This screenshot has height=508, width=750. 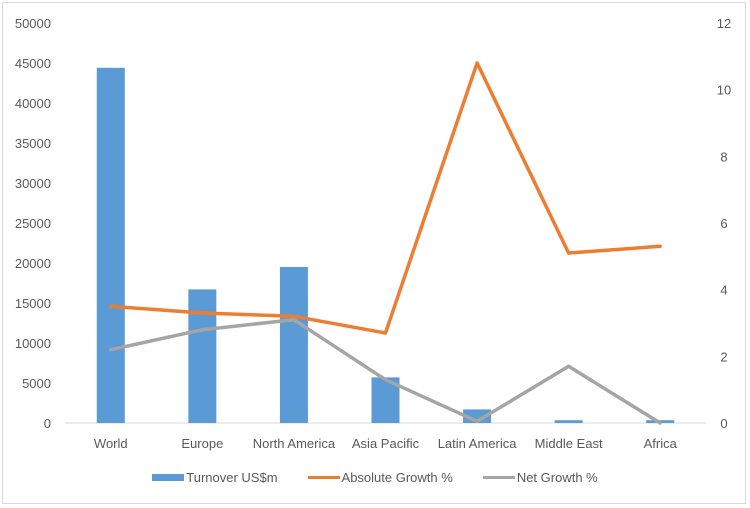 I want to click on x-category-label: Latin America, so click(x=478, y=443).